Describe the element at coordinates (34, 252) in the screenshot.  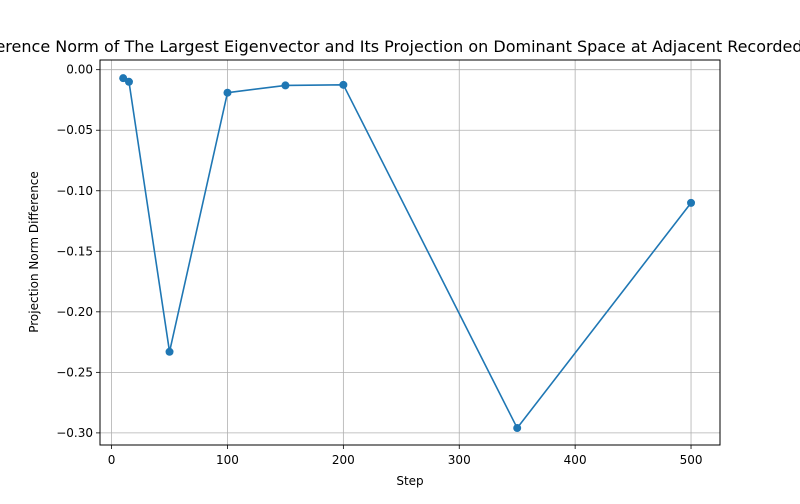
I see `y-axis-label: Projection Norm Difference` at that location.